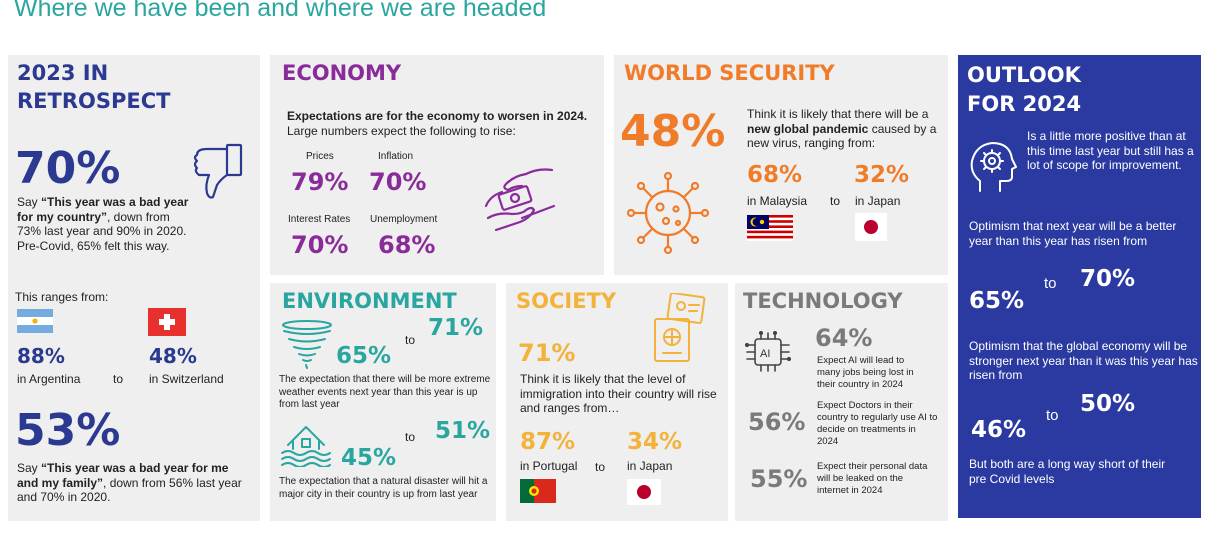 The image size is (1215, 537). I want to click on technology-item-pct: 64%, so click(844, 338).